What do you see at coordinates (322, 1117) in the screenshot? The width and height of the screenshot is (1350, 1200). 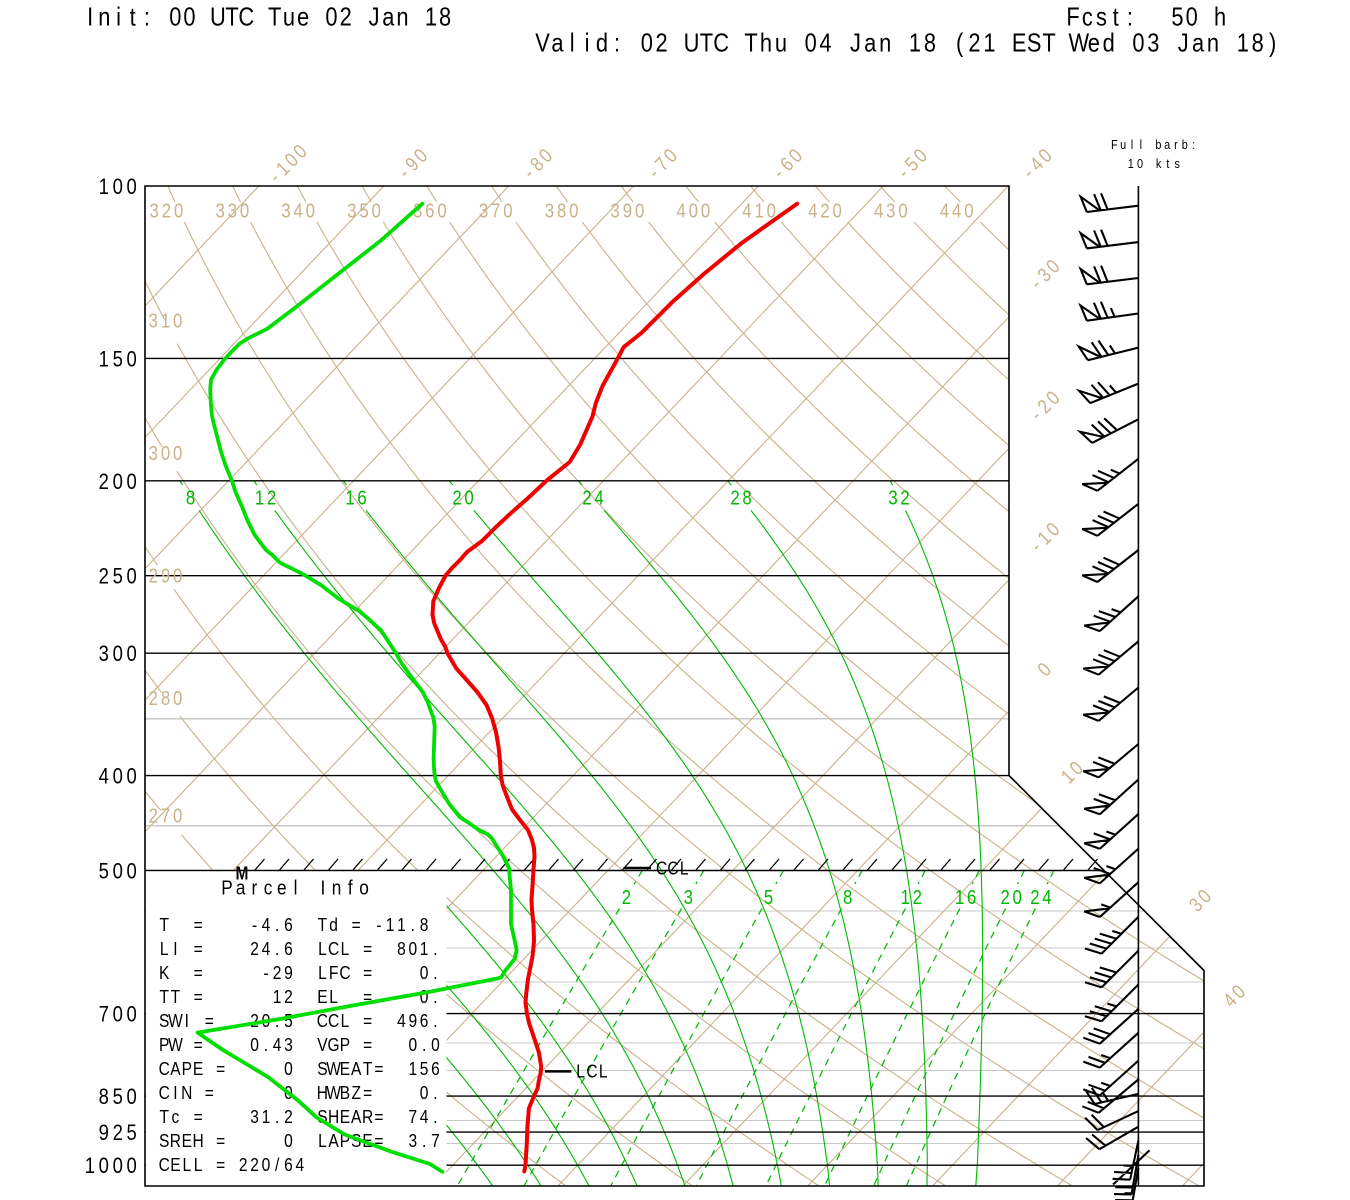 I see `svg-text: S` at bounding box center [322, 1117].